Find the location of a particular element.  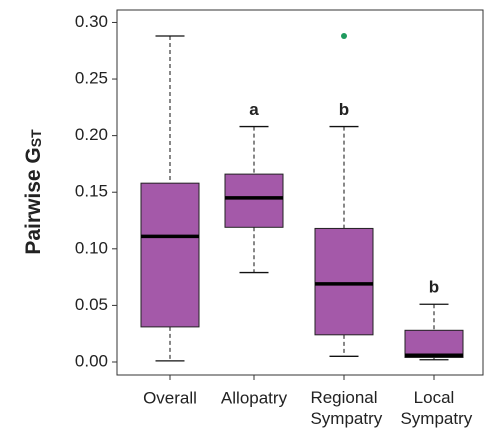

x-tick-label: Local Sympatry is located at coordinates (434, 408).